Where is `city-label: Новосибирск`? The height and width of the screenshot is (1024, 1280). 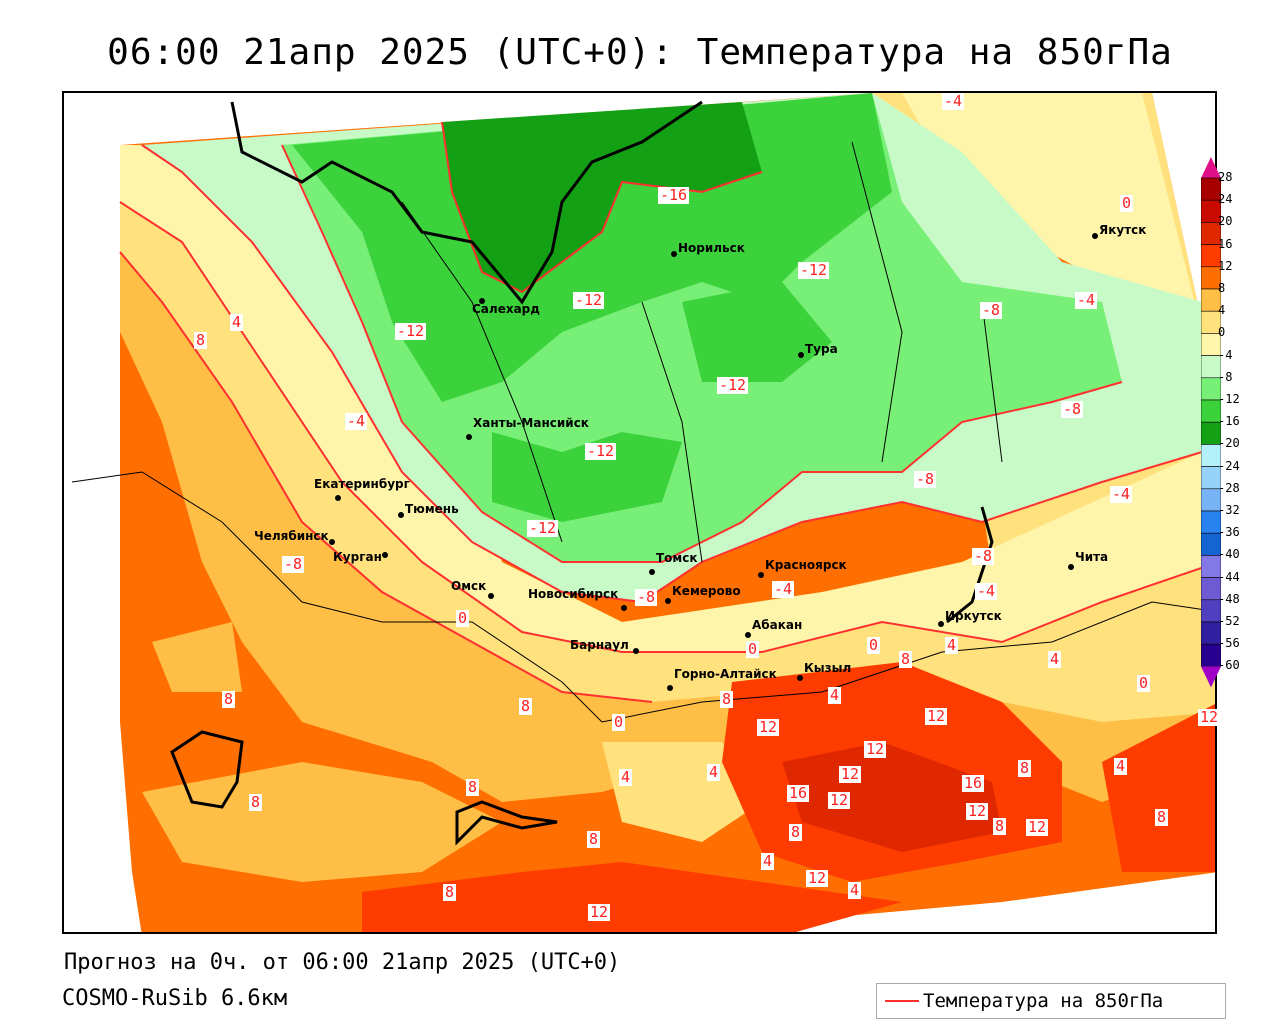 city-label: Новосибирск is located at coordinates (573, 594).